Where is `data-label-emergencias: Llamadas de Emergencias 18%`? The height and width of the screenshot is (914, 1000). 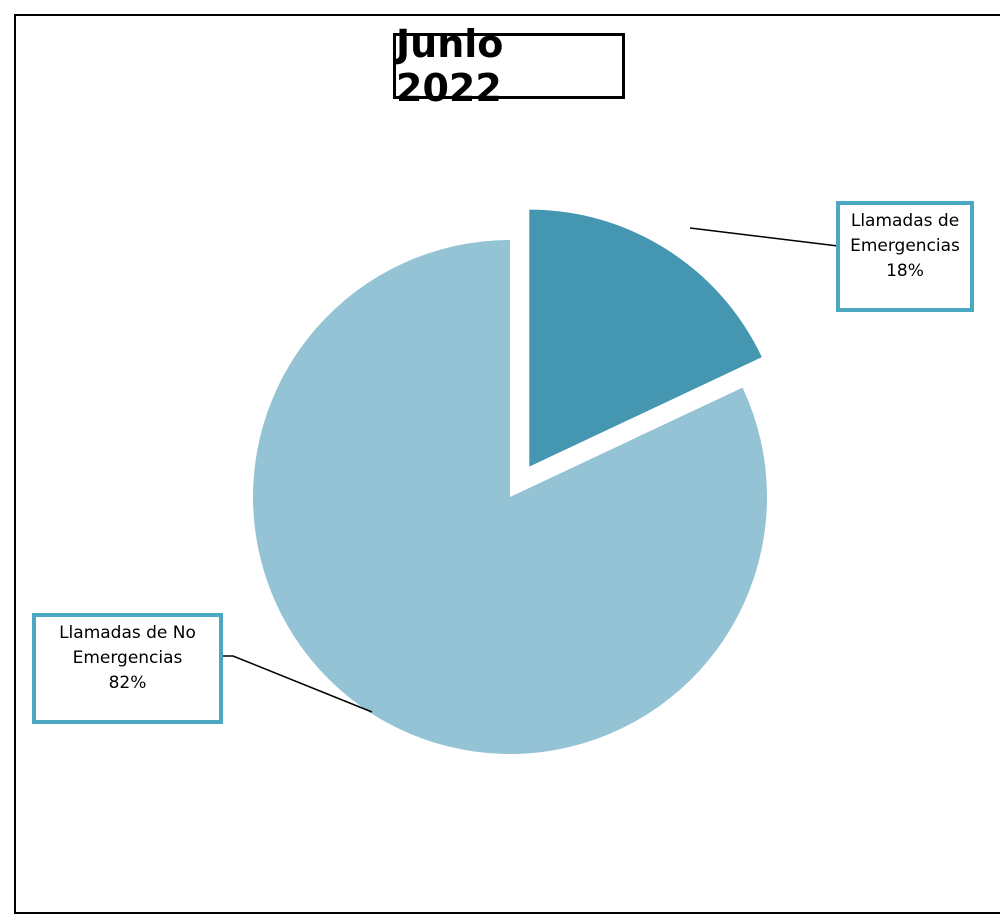
data-label-emergencias: Llamadas de Emergencias 18% is located at coordinates (905, 256).